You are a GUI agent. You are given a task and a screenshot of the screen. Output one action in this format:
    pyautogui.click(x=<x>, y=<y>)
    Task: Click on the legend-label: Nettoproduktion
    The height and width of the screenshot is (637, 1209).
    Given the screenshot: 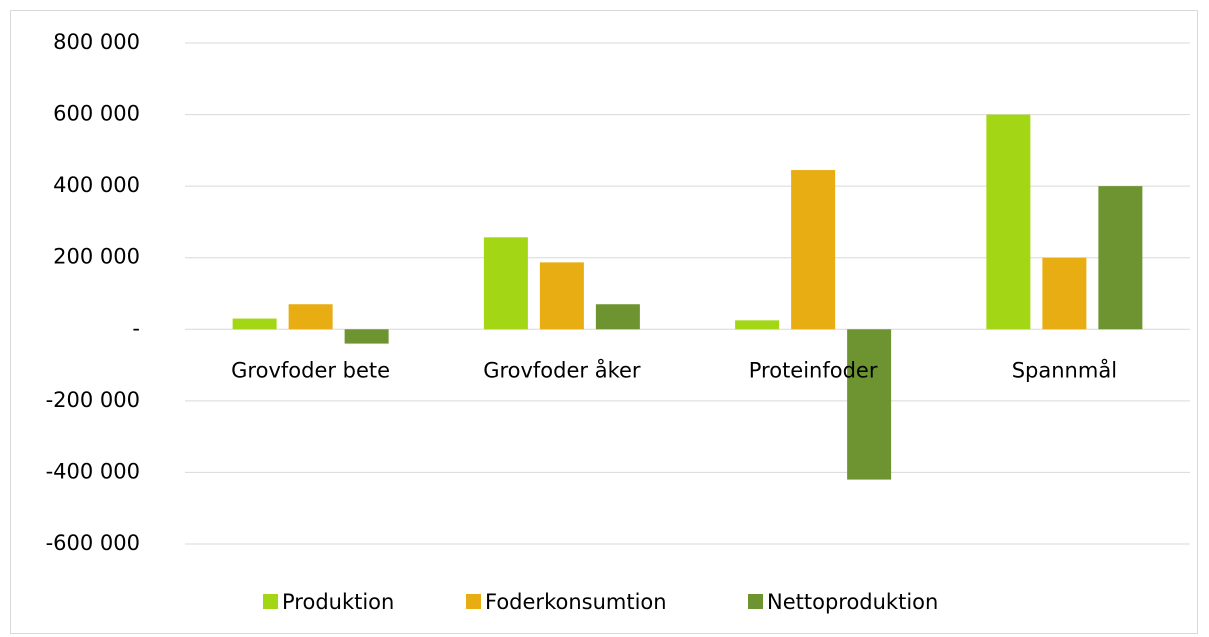 What is the action you would take?
    pyautogui.click(x=852, y=602)
    